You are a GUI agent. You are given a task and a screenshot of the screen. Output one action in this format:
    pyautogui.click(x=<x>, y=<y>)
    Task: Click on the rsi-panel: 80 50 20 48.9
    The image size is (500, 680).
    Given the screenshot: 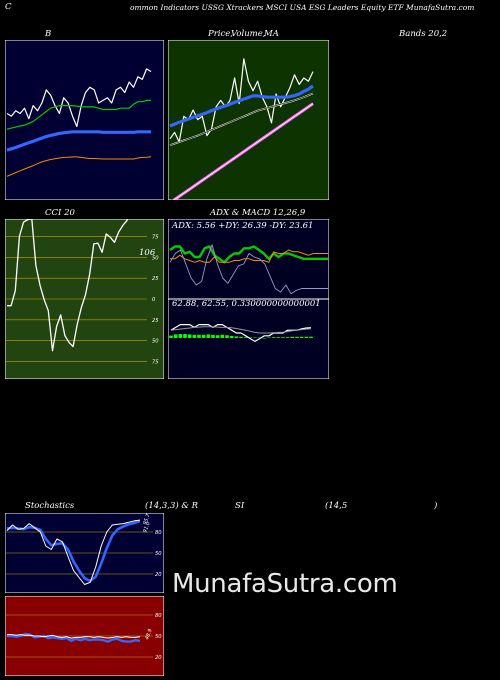 What is the action you would take?
    pyautogui.click(x=84, y=636)
    